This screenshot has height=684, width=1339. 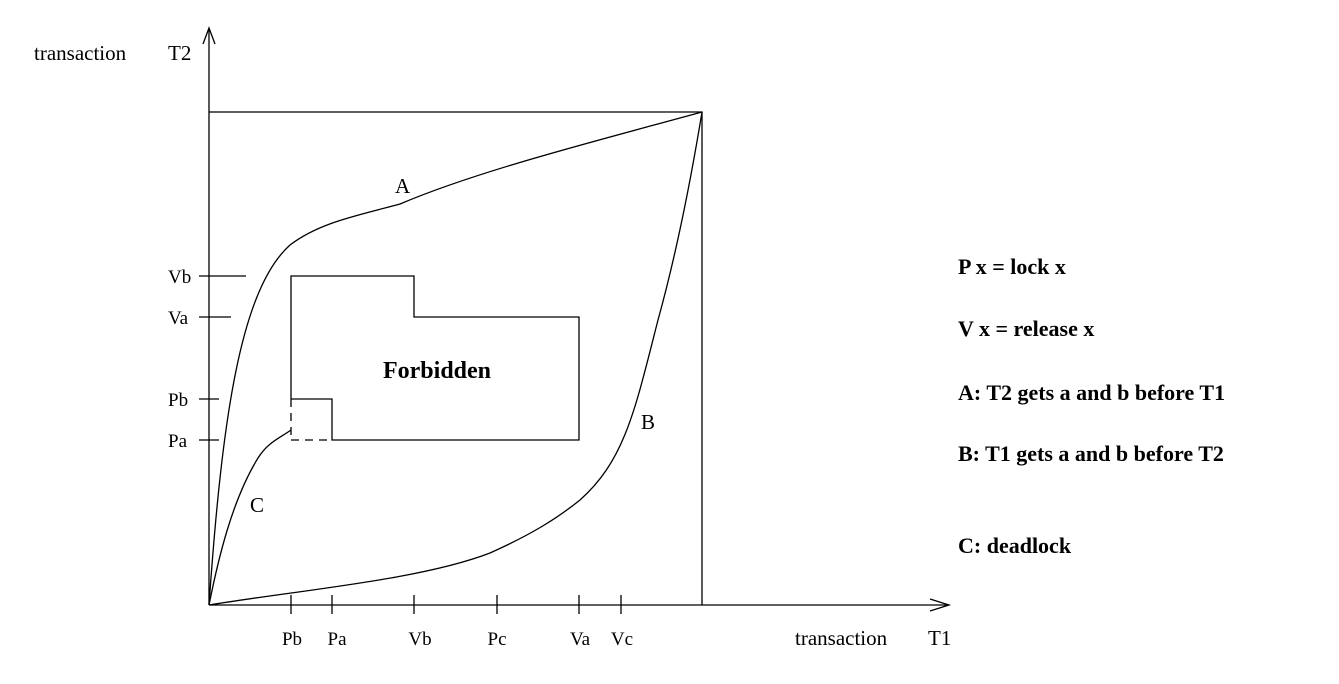 I want to click on y-axis-arrowhead, so click(x=209, y=35).